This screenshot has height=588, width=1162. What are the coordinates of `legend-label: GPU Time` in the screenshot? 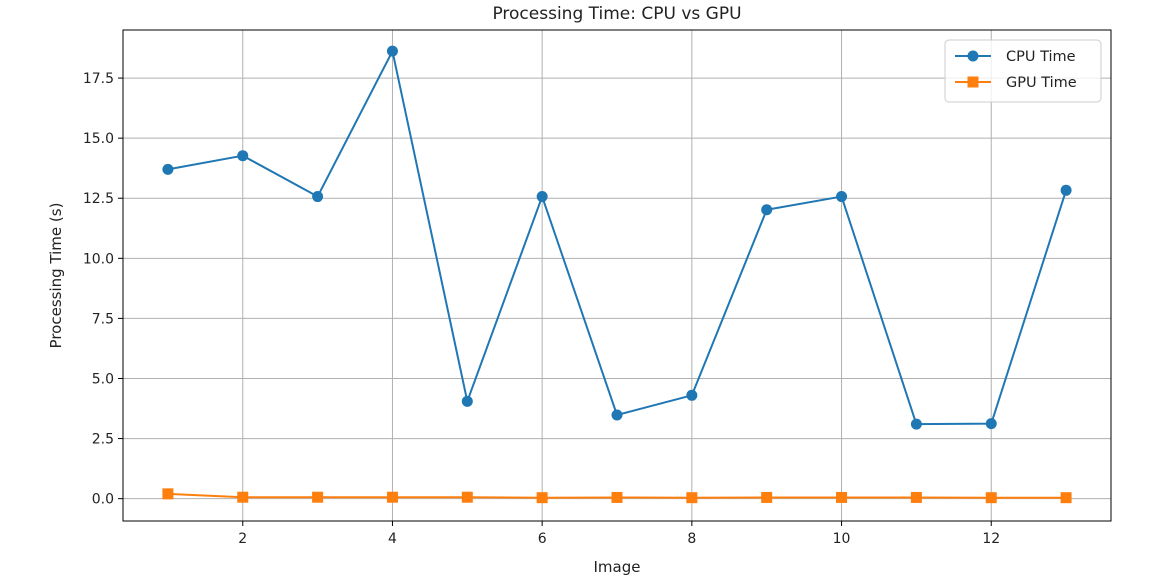 It's located at (1041, 83).